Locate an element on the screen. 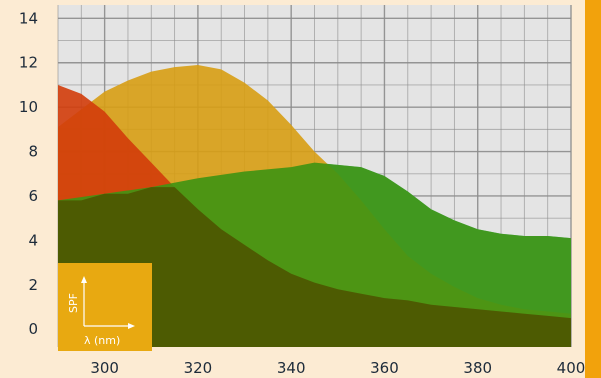  inset-ylabel: SPF is located at coordinates (73, 303).